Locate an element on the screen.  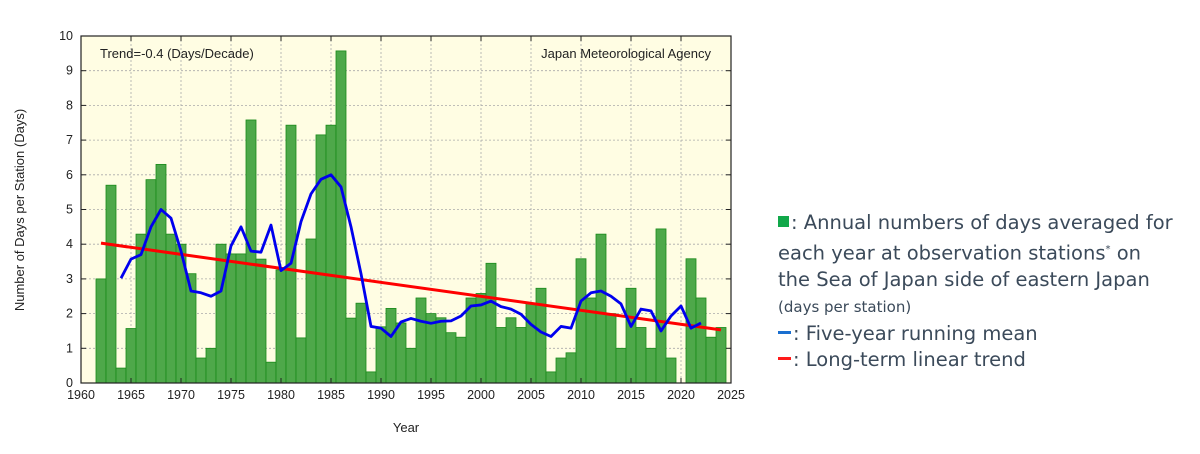
y-tick-label: 0 is located at coordinates (69, 383).